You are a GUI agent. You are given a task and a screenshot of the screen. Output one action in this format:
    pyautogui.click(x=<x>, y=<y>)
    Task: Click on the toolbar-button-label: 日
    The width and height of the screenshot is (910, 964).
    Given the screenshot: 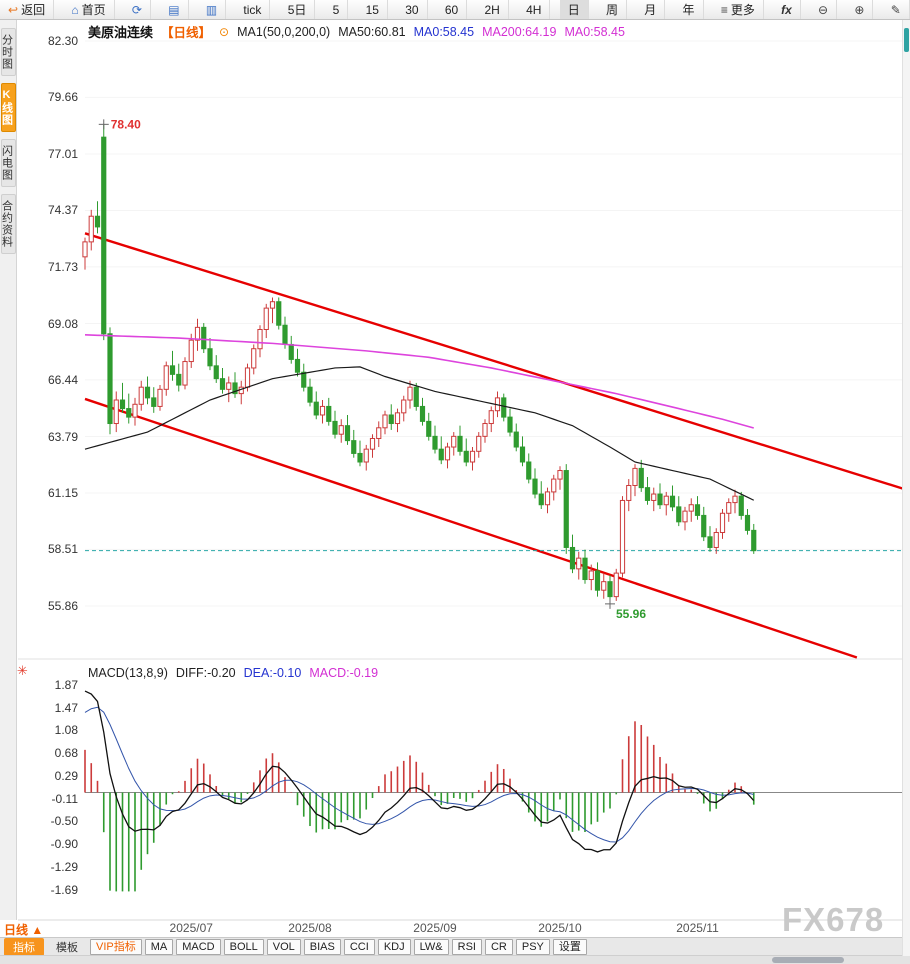 What is the action you would take?
    pyautogui.click(x=573, y=10)
    